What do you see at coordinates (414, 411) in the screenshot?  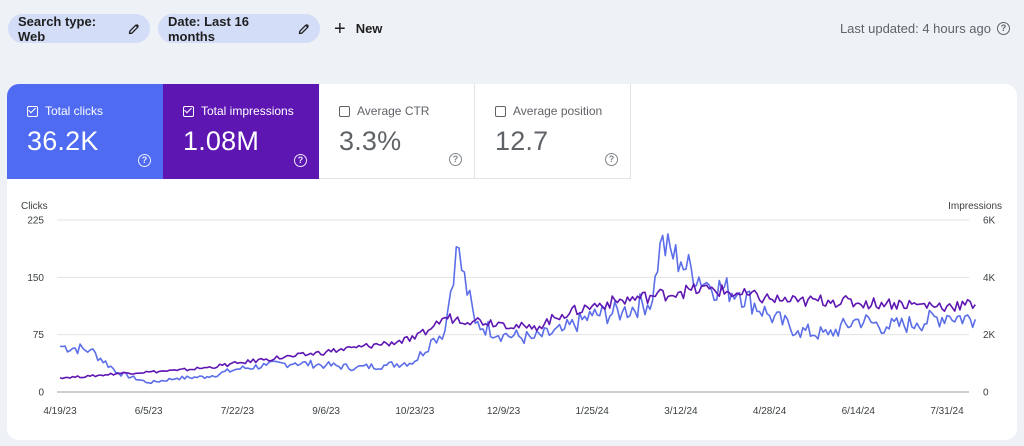 I see `x-tick-label: 10/23/23` at bounding box center [414, 411].